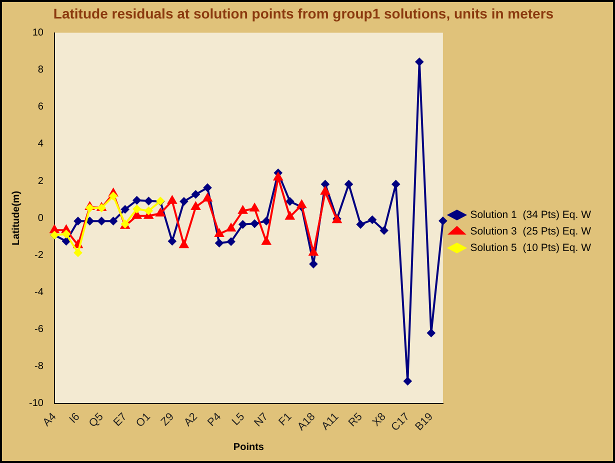 Image resolution: width=615 pixels, height=463 pixels. Describe the element at coordinates (531, 214) in the screenshot. I see `legend-label: Solution 1 (34 Pts) Eq. W` at that location.